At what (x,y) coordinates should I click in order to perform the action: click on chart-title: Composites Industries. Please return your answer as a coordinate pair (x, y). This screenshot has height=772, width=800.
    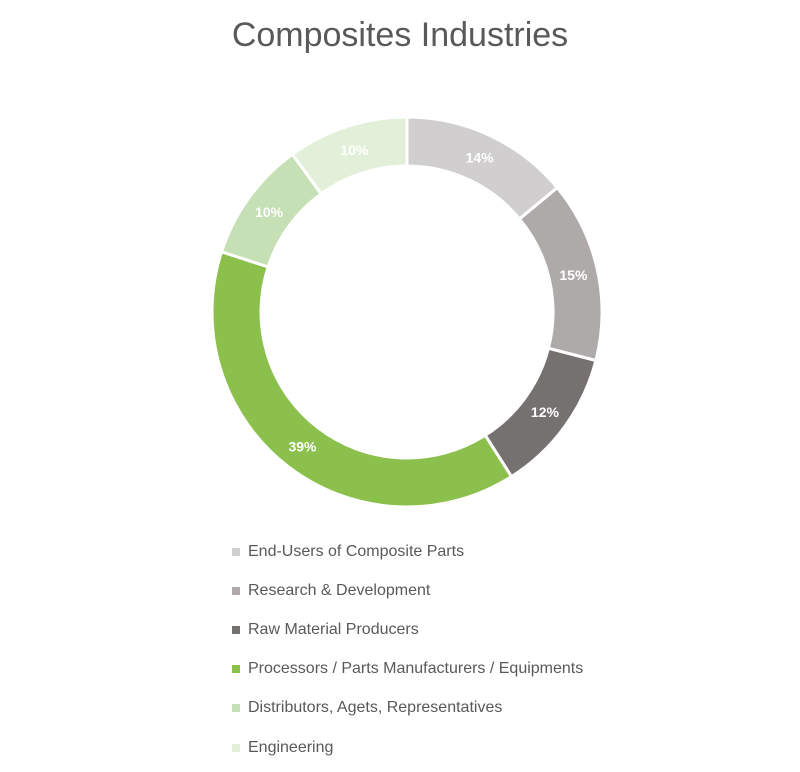
    Looking at the image, I should click on (400, 35).